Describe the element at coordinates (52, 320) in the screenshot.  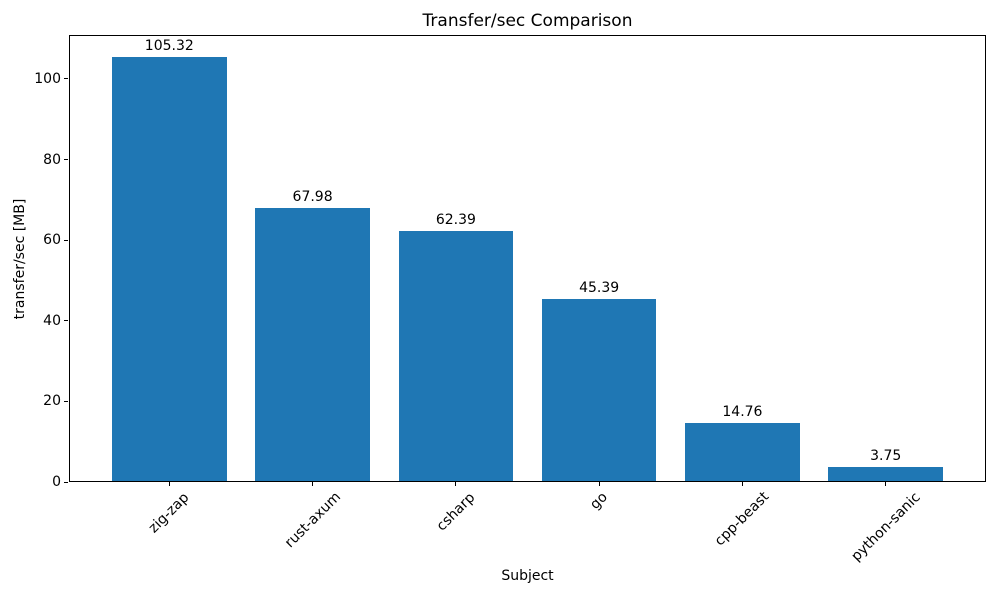
I see `y-tick-label: 40` at that location.